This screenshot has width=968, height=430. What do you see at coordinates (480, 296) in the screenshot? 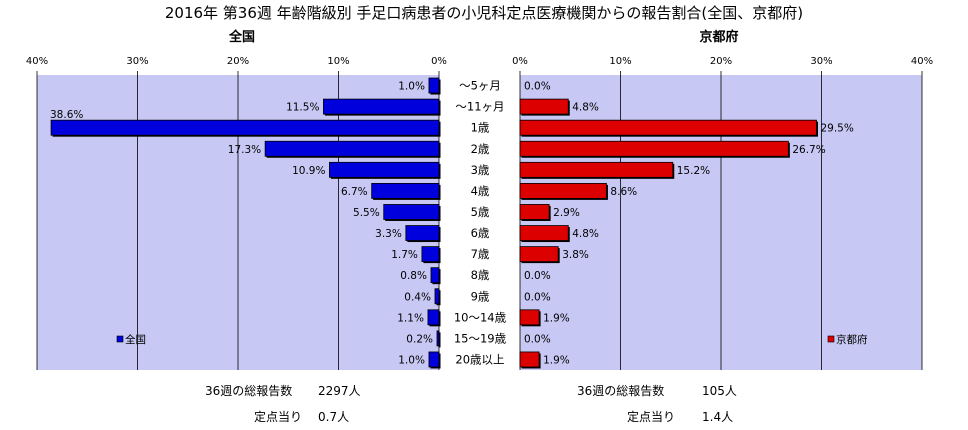
I see `category-label: 9歳` at bounding box center [480, 296].